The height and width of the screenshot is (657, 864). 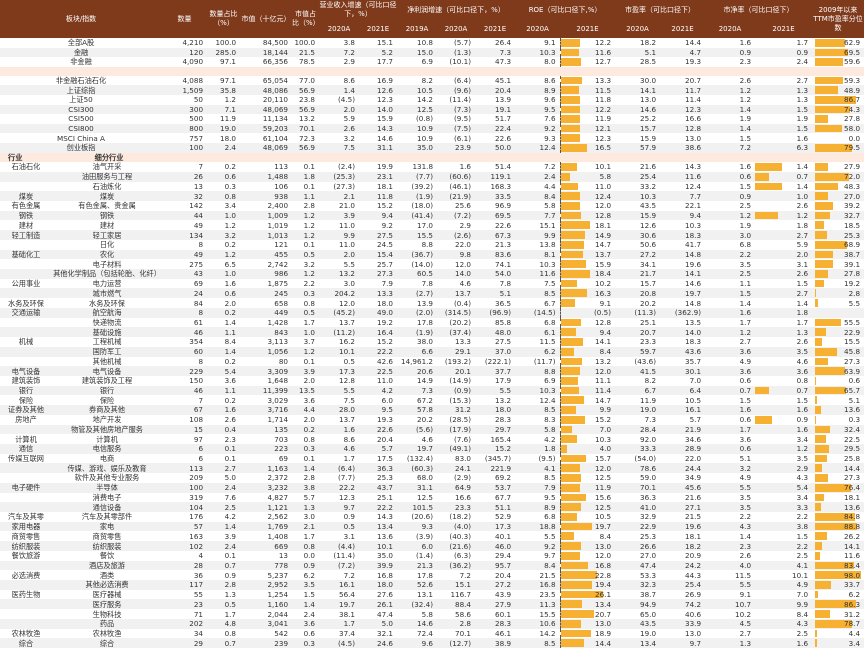 I want to click on industry-name: 建筑装饰, so click(x=26, y=381).